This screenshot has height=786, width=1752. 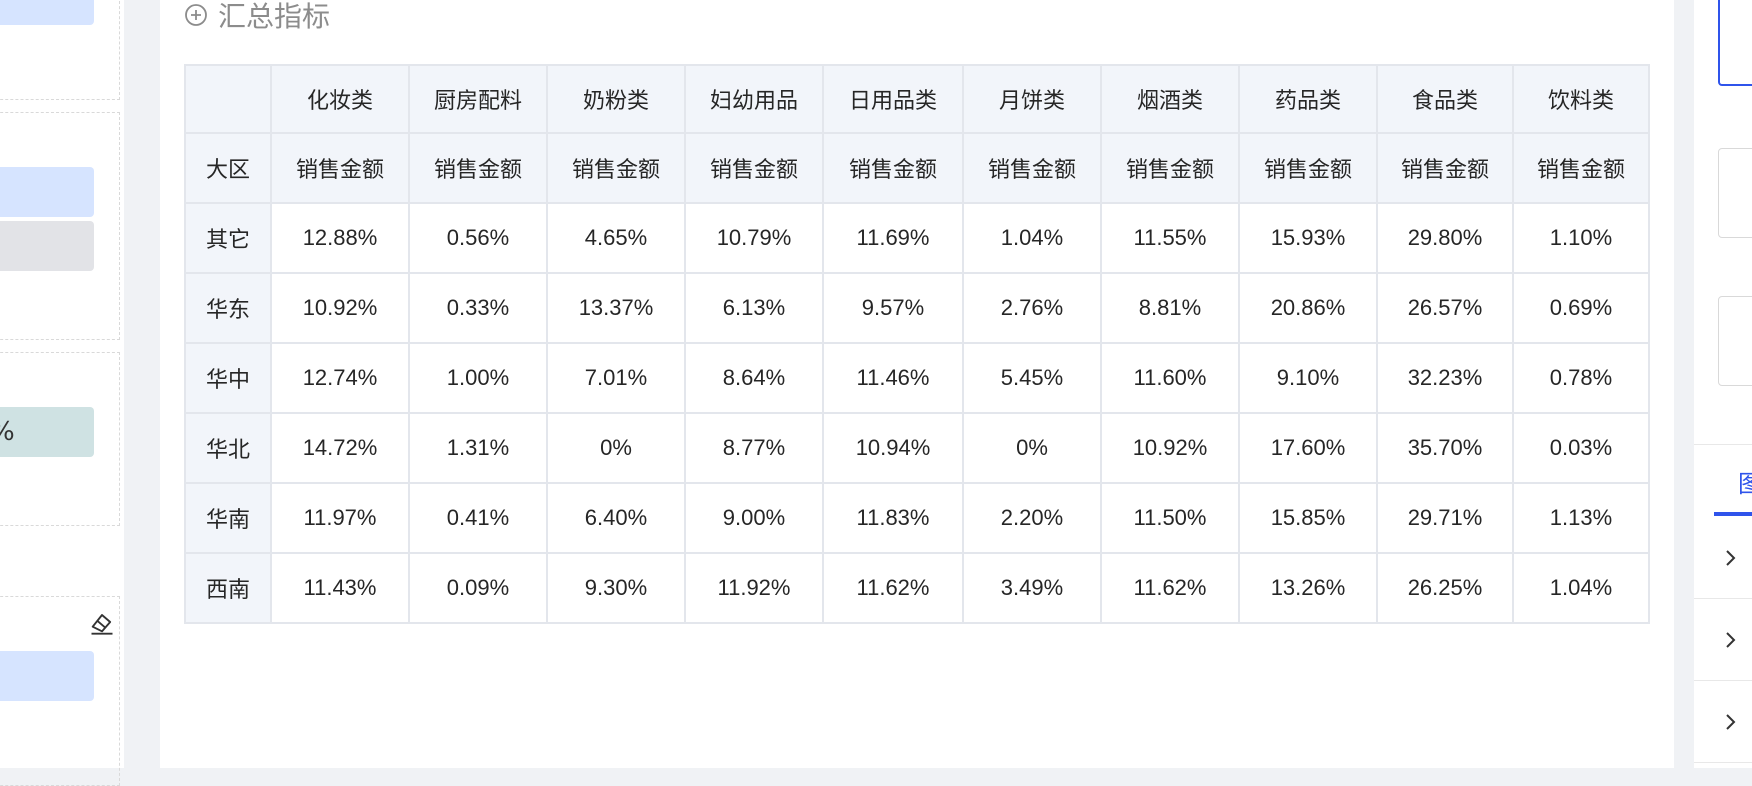 What do you see at coordinates (340, 518) in the screenshot?
I see `value-cell: 11.97%` at bounding box center [340, 518].